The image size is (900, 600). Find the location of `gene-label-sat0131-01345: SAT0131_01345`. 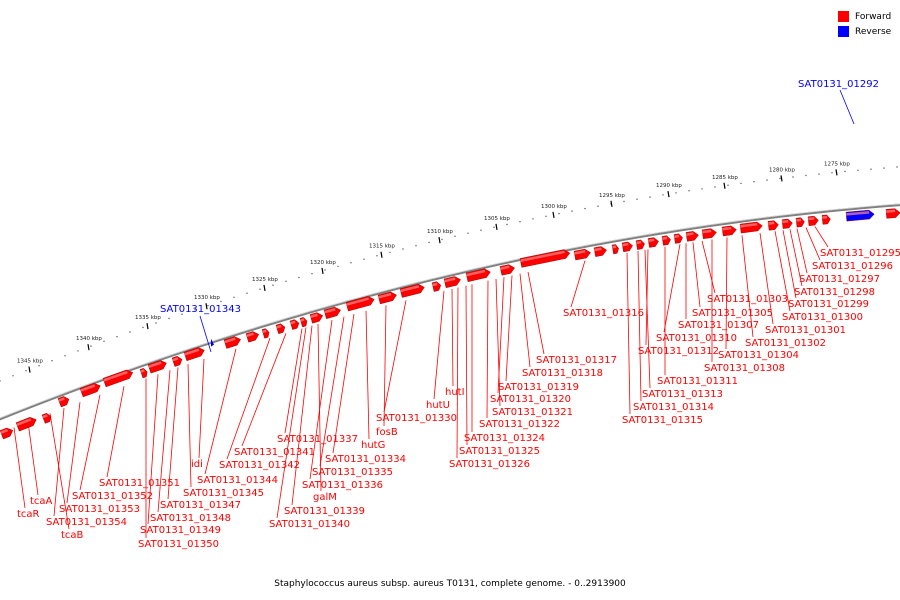

gene-label-sat0131-01345: SAT0131_01345 is located at coordinates (223, 493).